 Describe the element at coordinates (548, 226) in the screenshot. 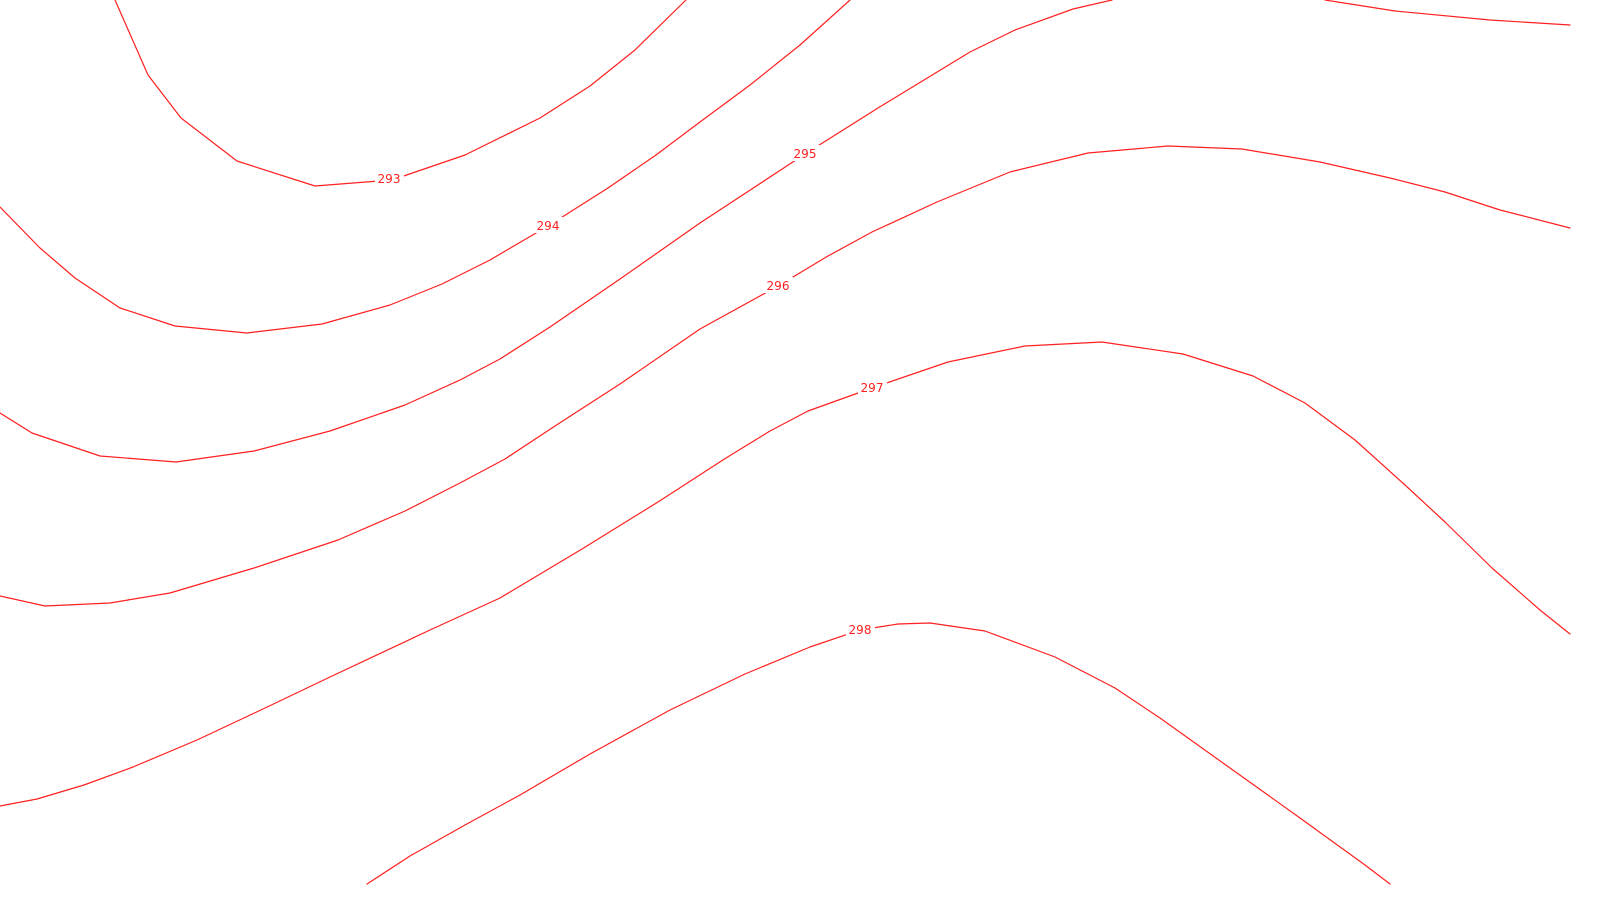

I see `contour-label-294: 294` at that location.